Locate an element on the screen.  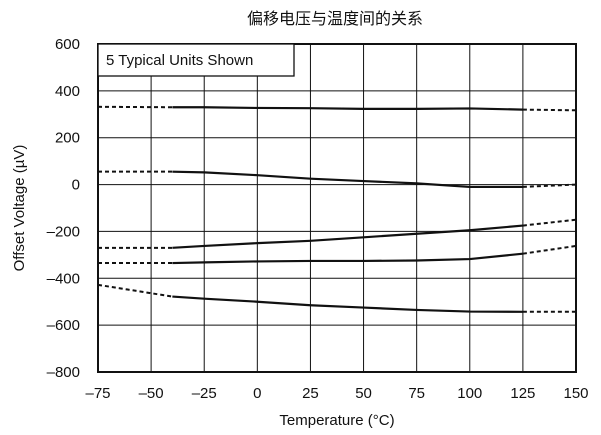
series-2-extrapolation-right is located at coordinates (549, 185).